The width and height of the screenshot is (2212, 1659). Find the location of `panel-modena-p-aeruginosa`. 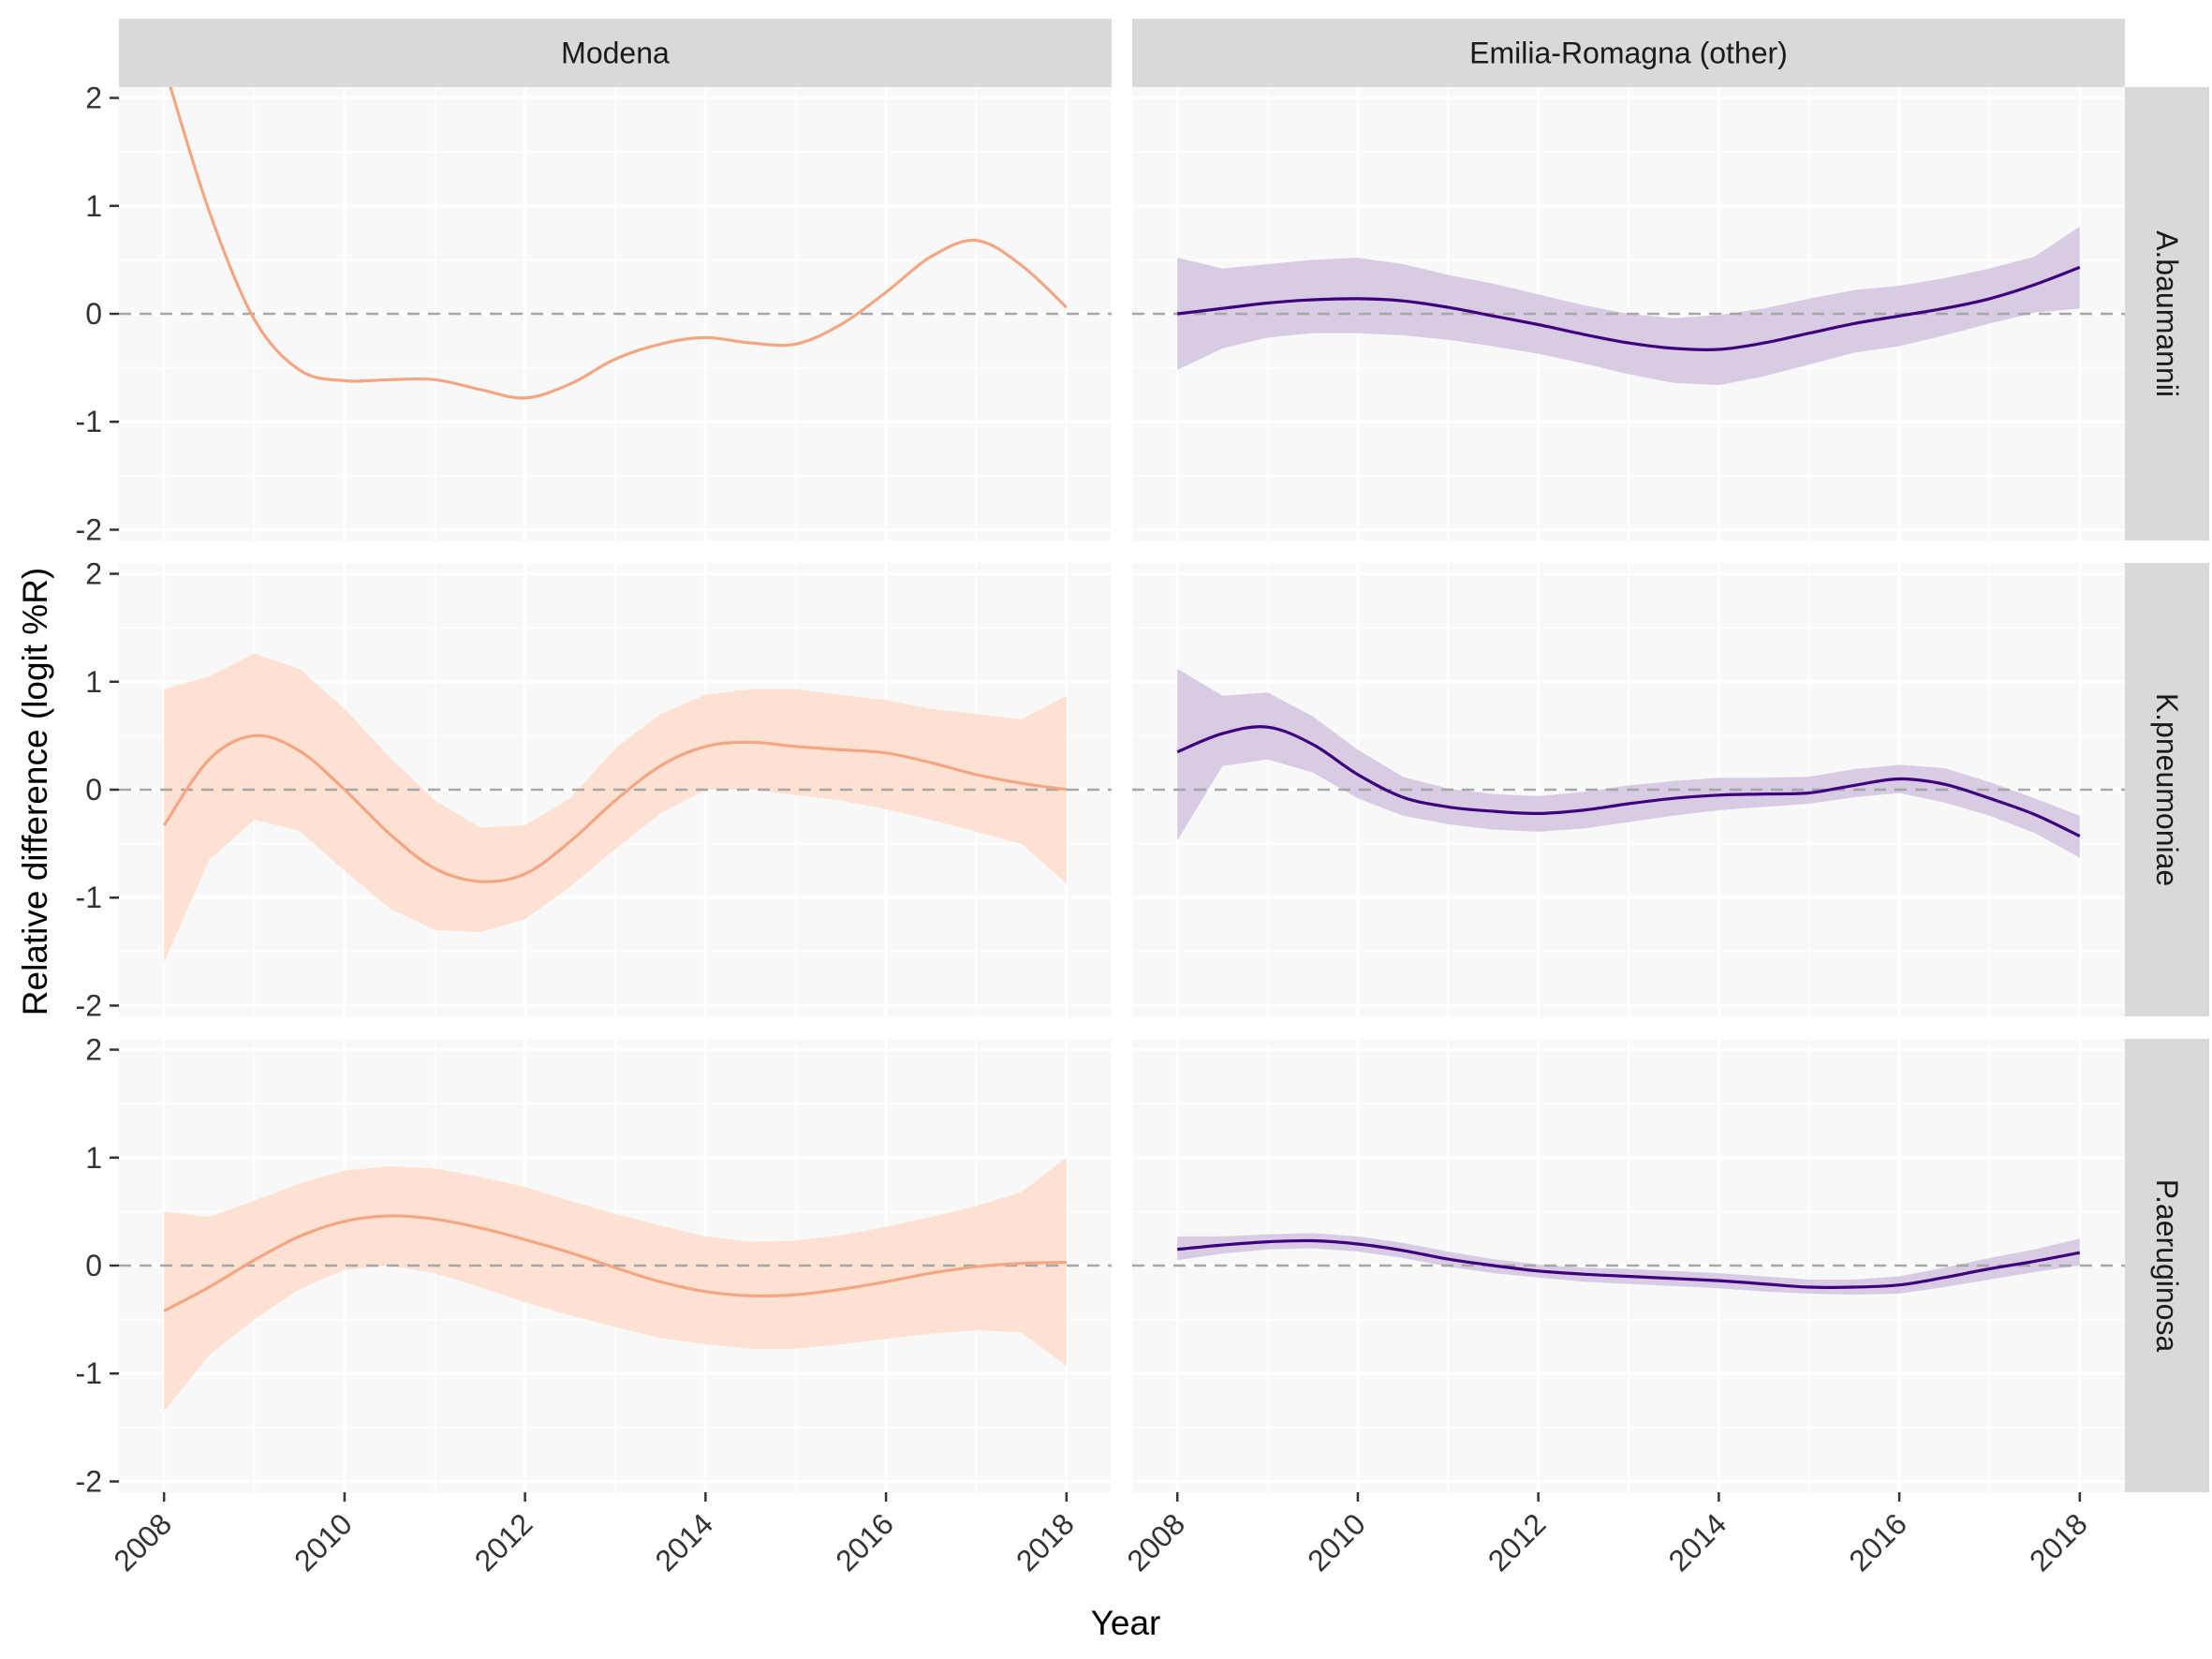

panel-modena-p-aeruginosa is located at coordinates (615, 1265).